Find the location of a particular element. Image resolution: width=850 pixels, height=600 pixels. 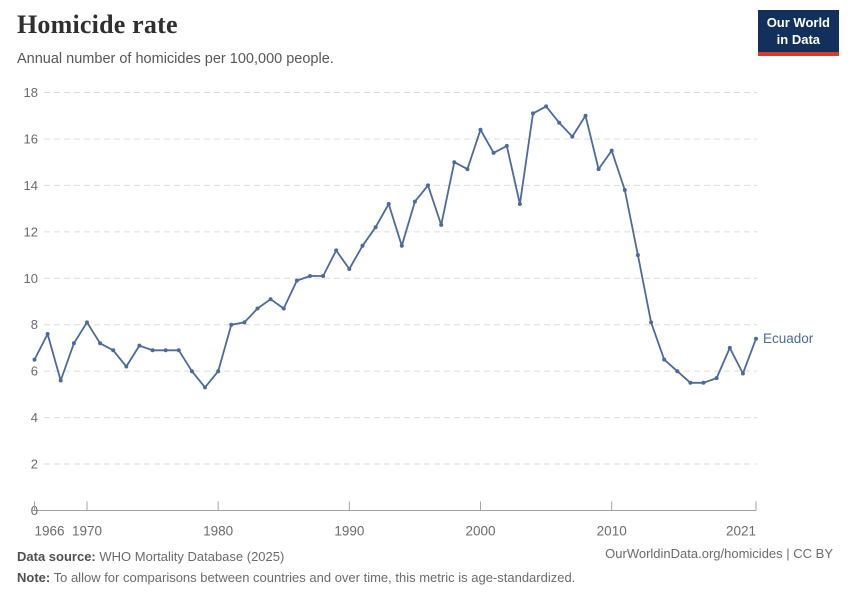

attribution-link: OurWorldinData.org/homicides | CC BY is located at coordinates (719, 553).